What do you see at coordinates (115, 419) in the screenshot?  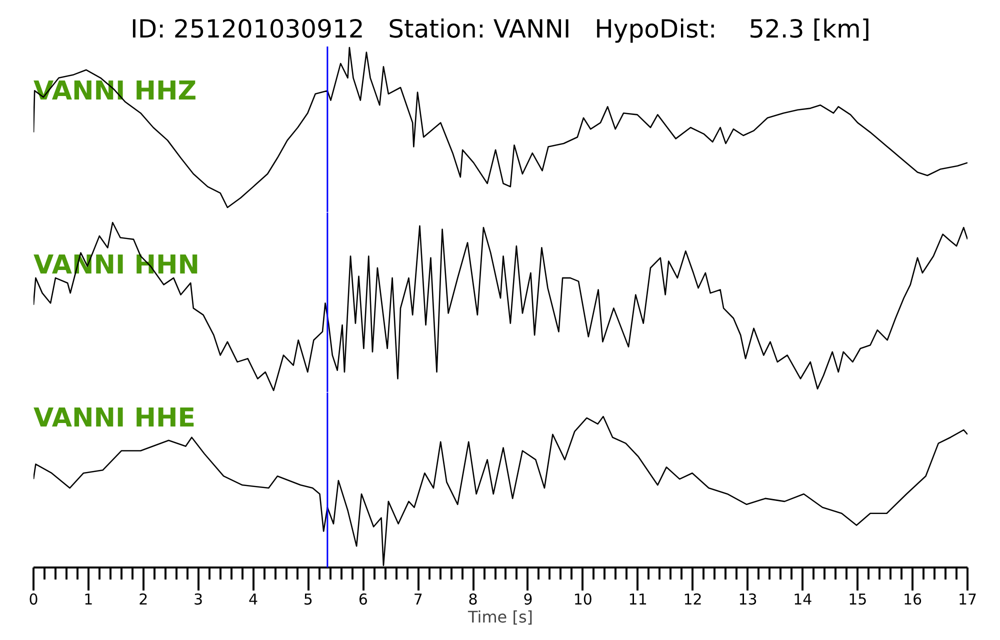 I see `series-label: VANNI HHE` at bounding box center [115, 419].